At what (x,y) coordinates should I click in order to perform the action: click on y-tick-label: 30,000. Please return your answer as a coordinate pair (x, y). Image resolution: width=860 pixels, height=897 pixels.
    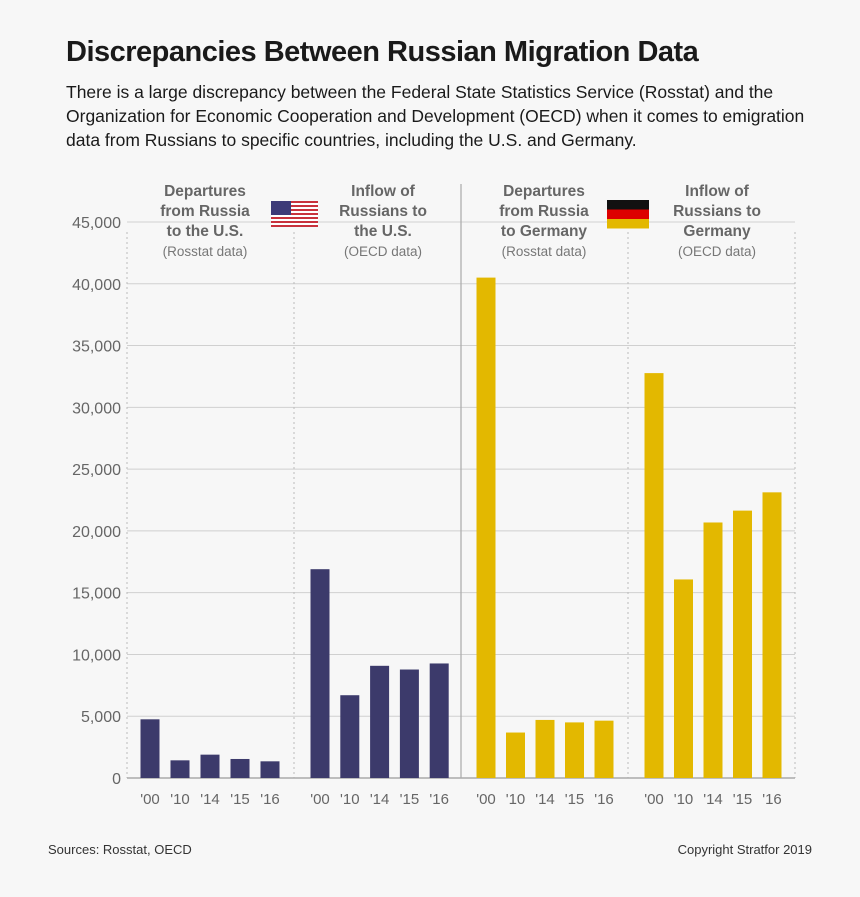
    Looking at the image, I should click on (96, 408).